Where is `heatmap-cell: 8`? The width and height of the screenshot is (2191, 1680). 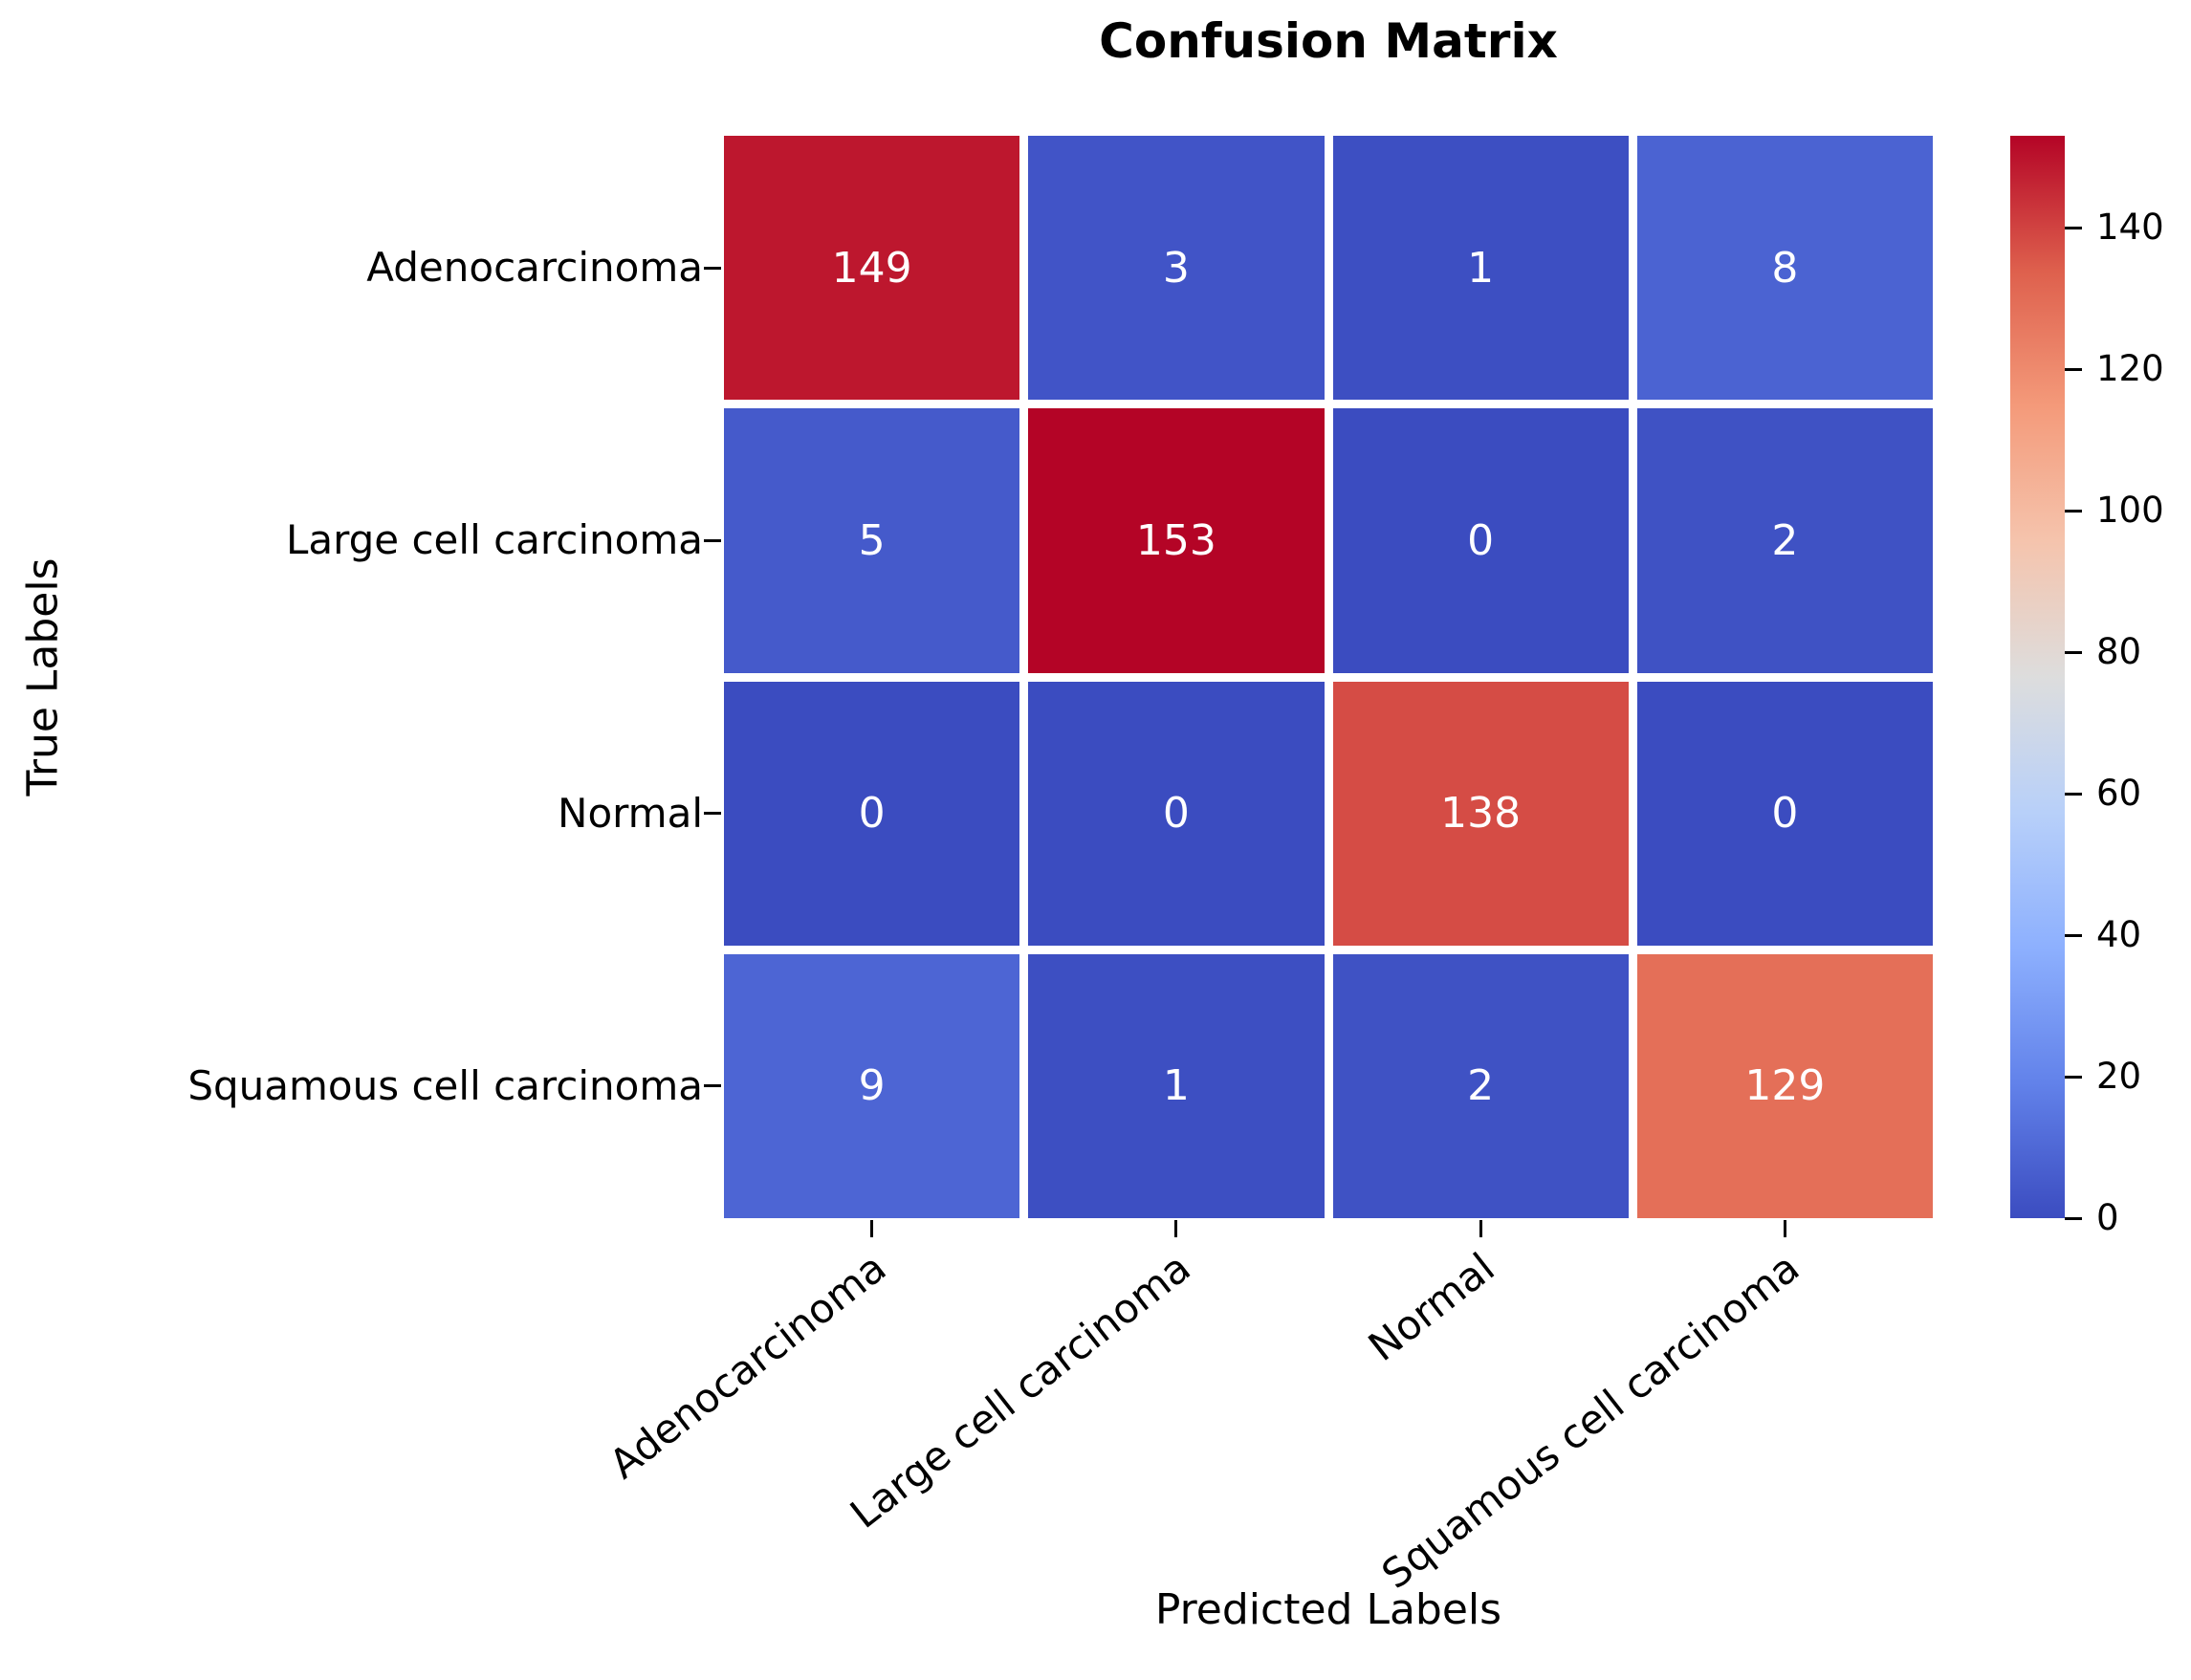
heatmap-cell: 8 is located at coordinates (1784, 269).